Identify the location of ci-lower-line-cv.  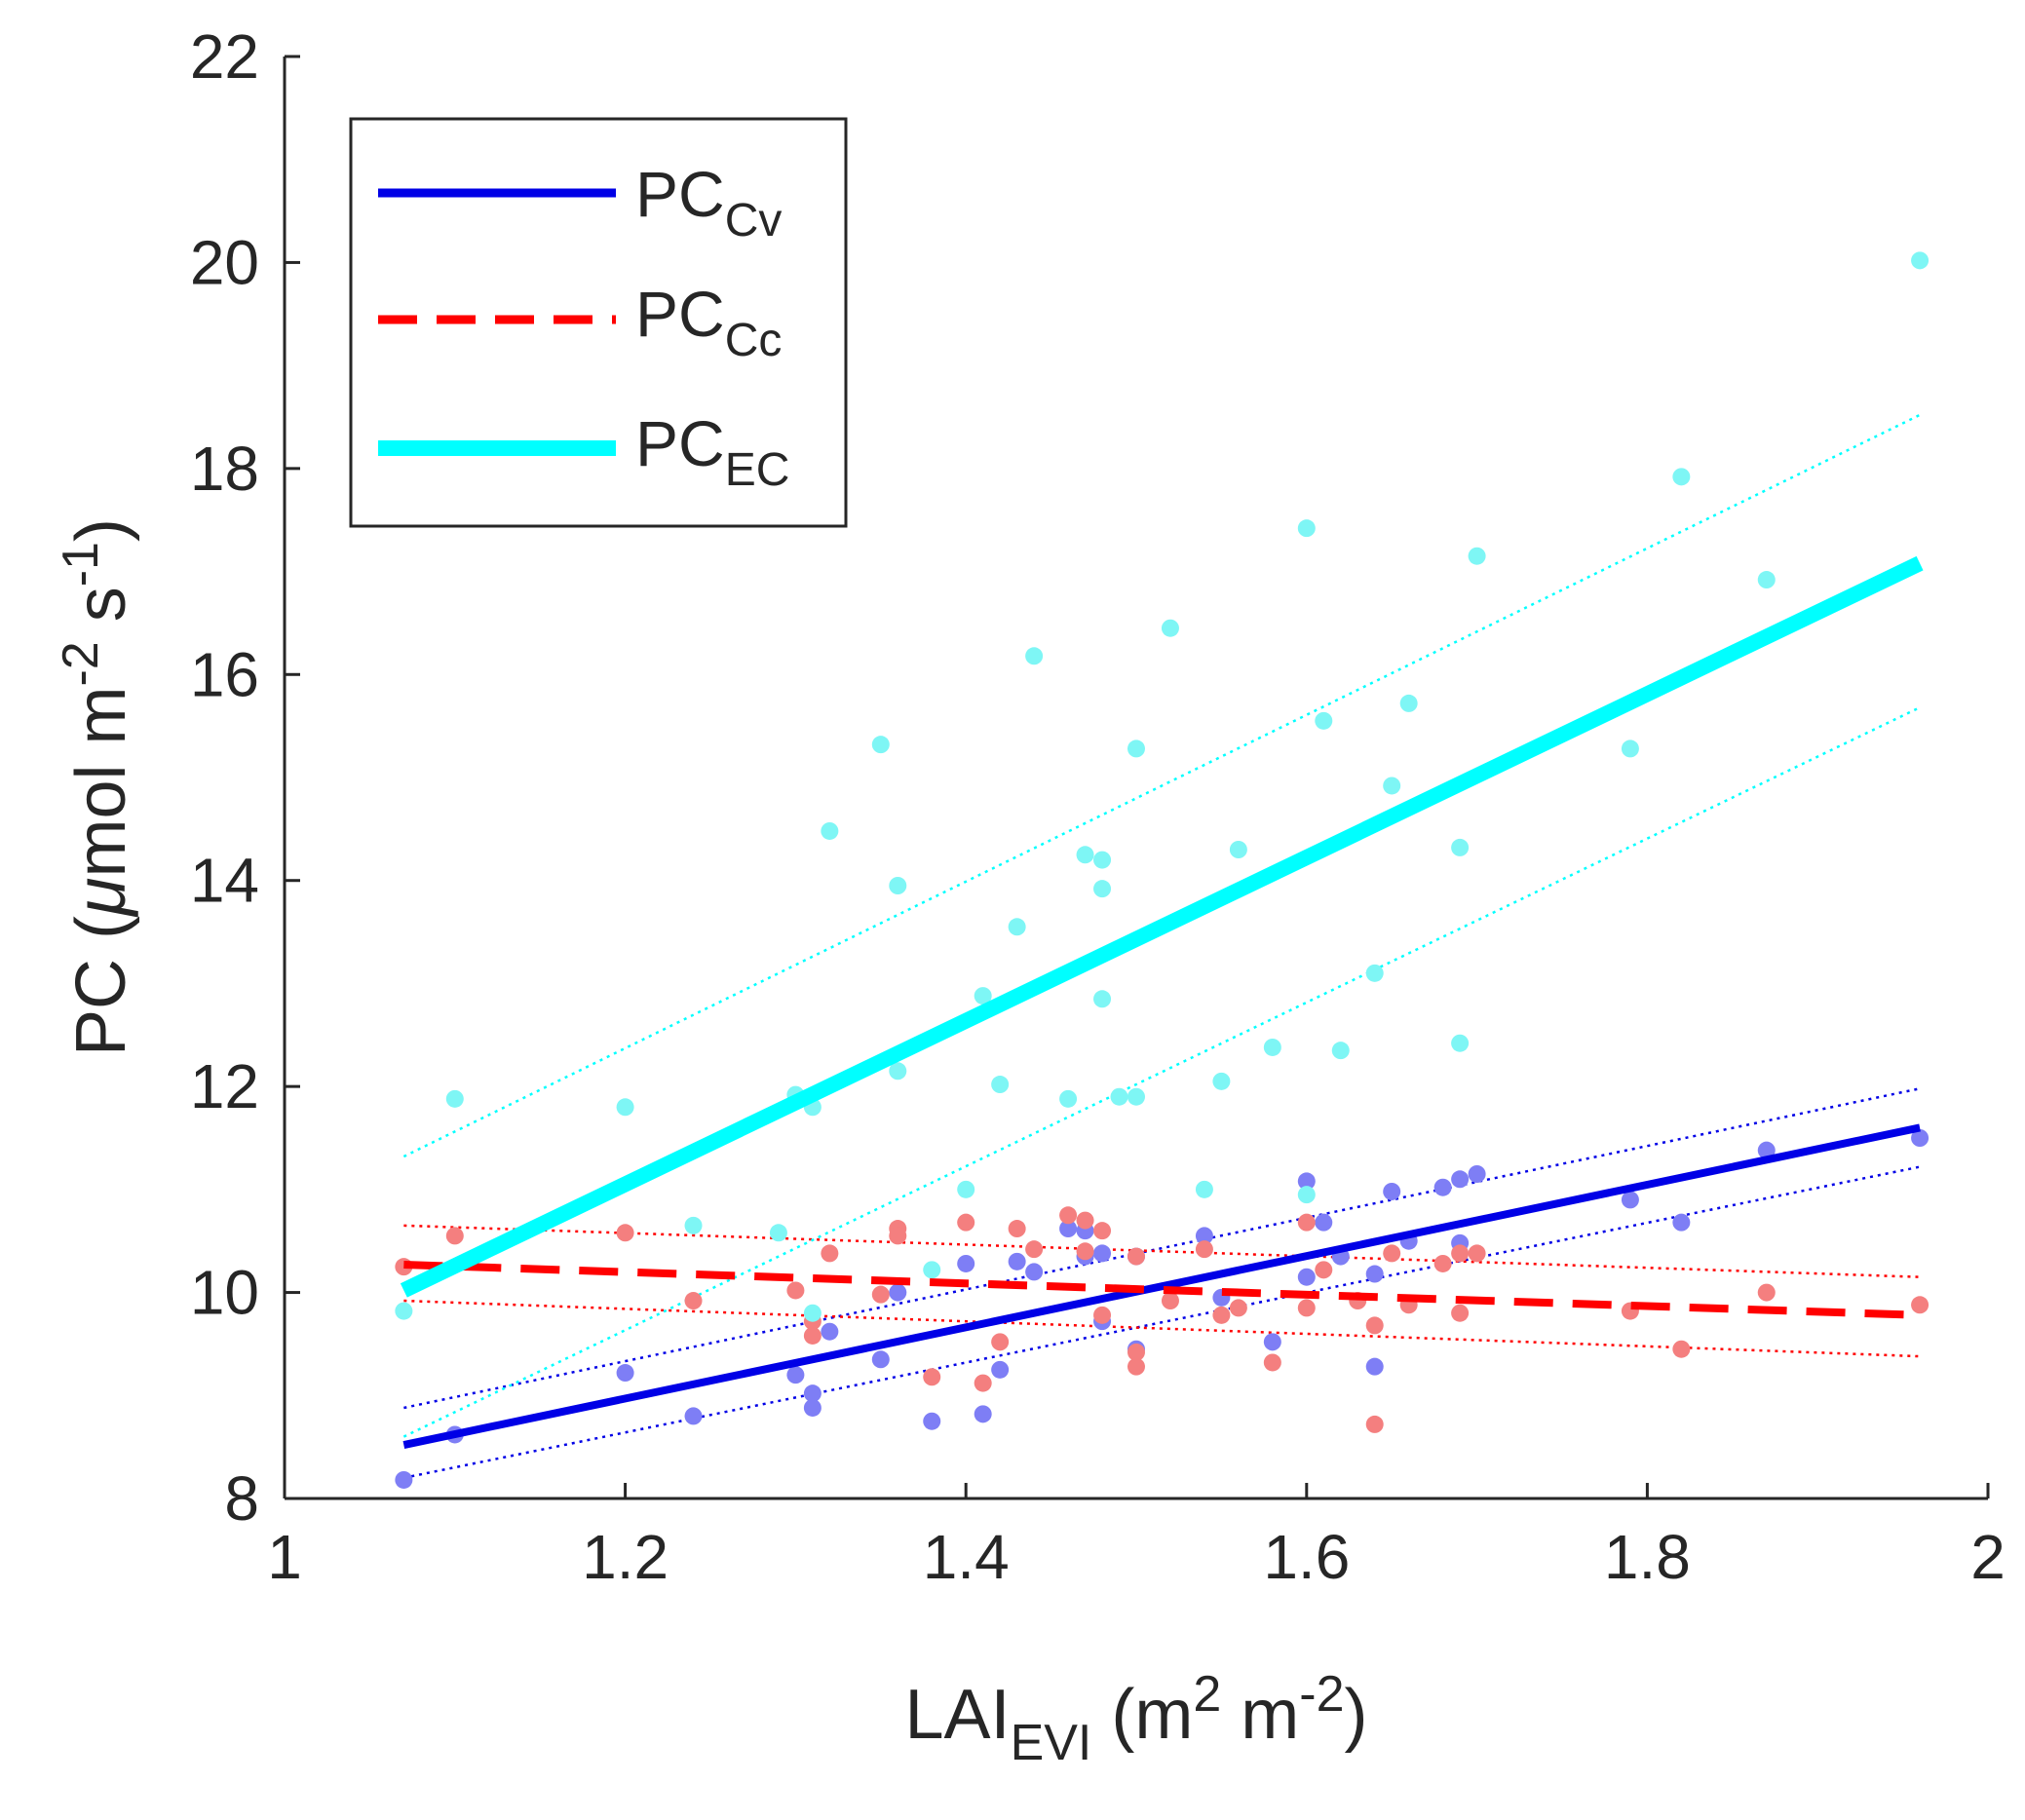
(1162, 1322).